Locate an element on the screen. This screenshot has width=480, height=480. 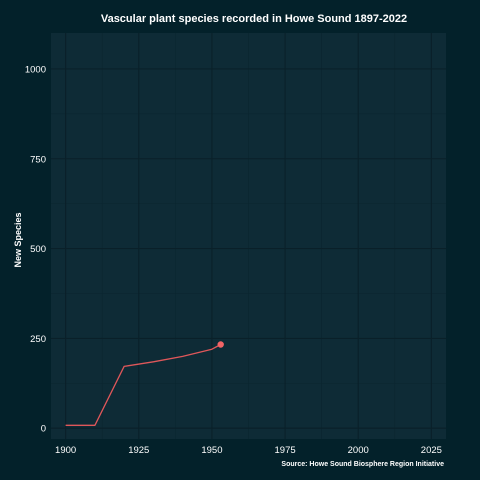
series-layer is located at coordinates (144, 383).